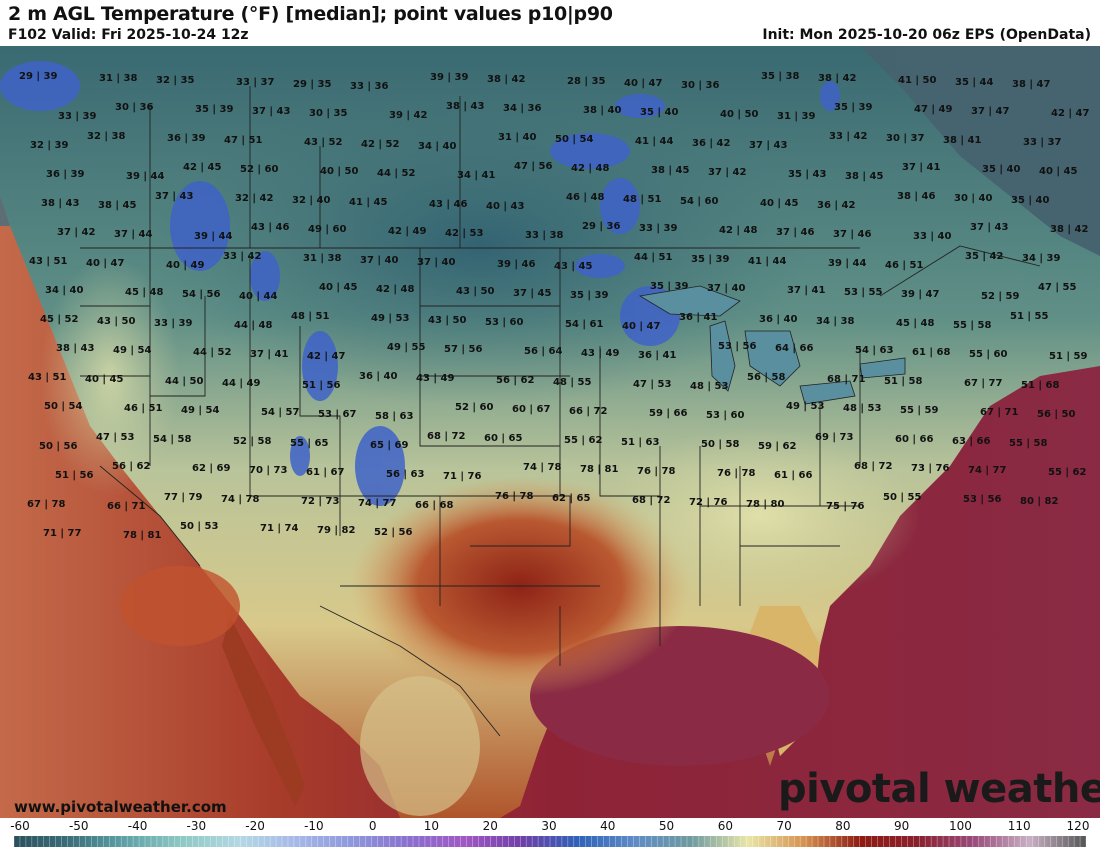 The width and height of the screenshot is (1100, 850). What do you see at coordinates (916, 196) in the screenshot?
I see `point-value: 38 | 46` at bounding box center [916, 196].